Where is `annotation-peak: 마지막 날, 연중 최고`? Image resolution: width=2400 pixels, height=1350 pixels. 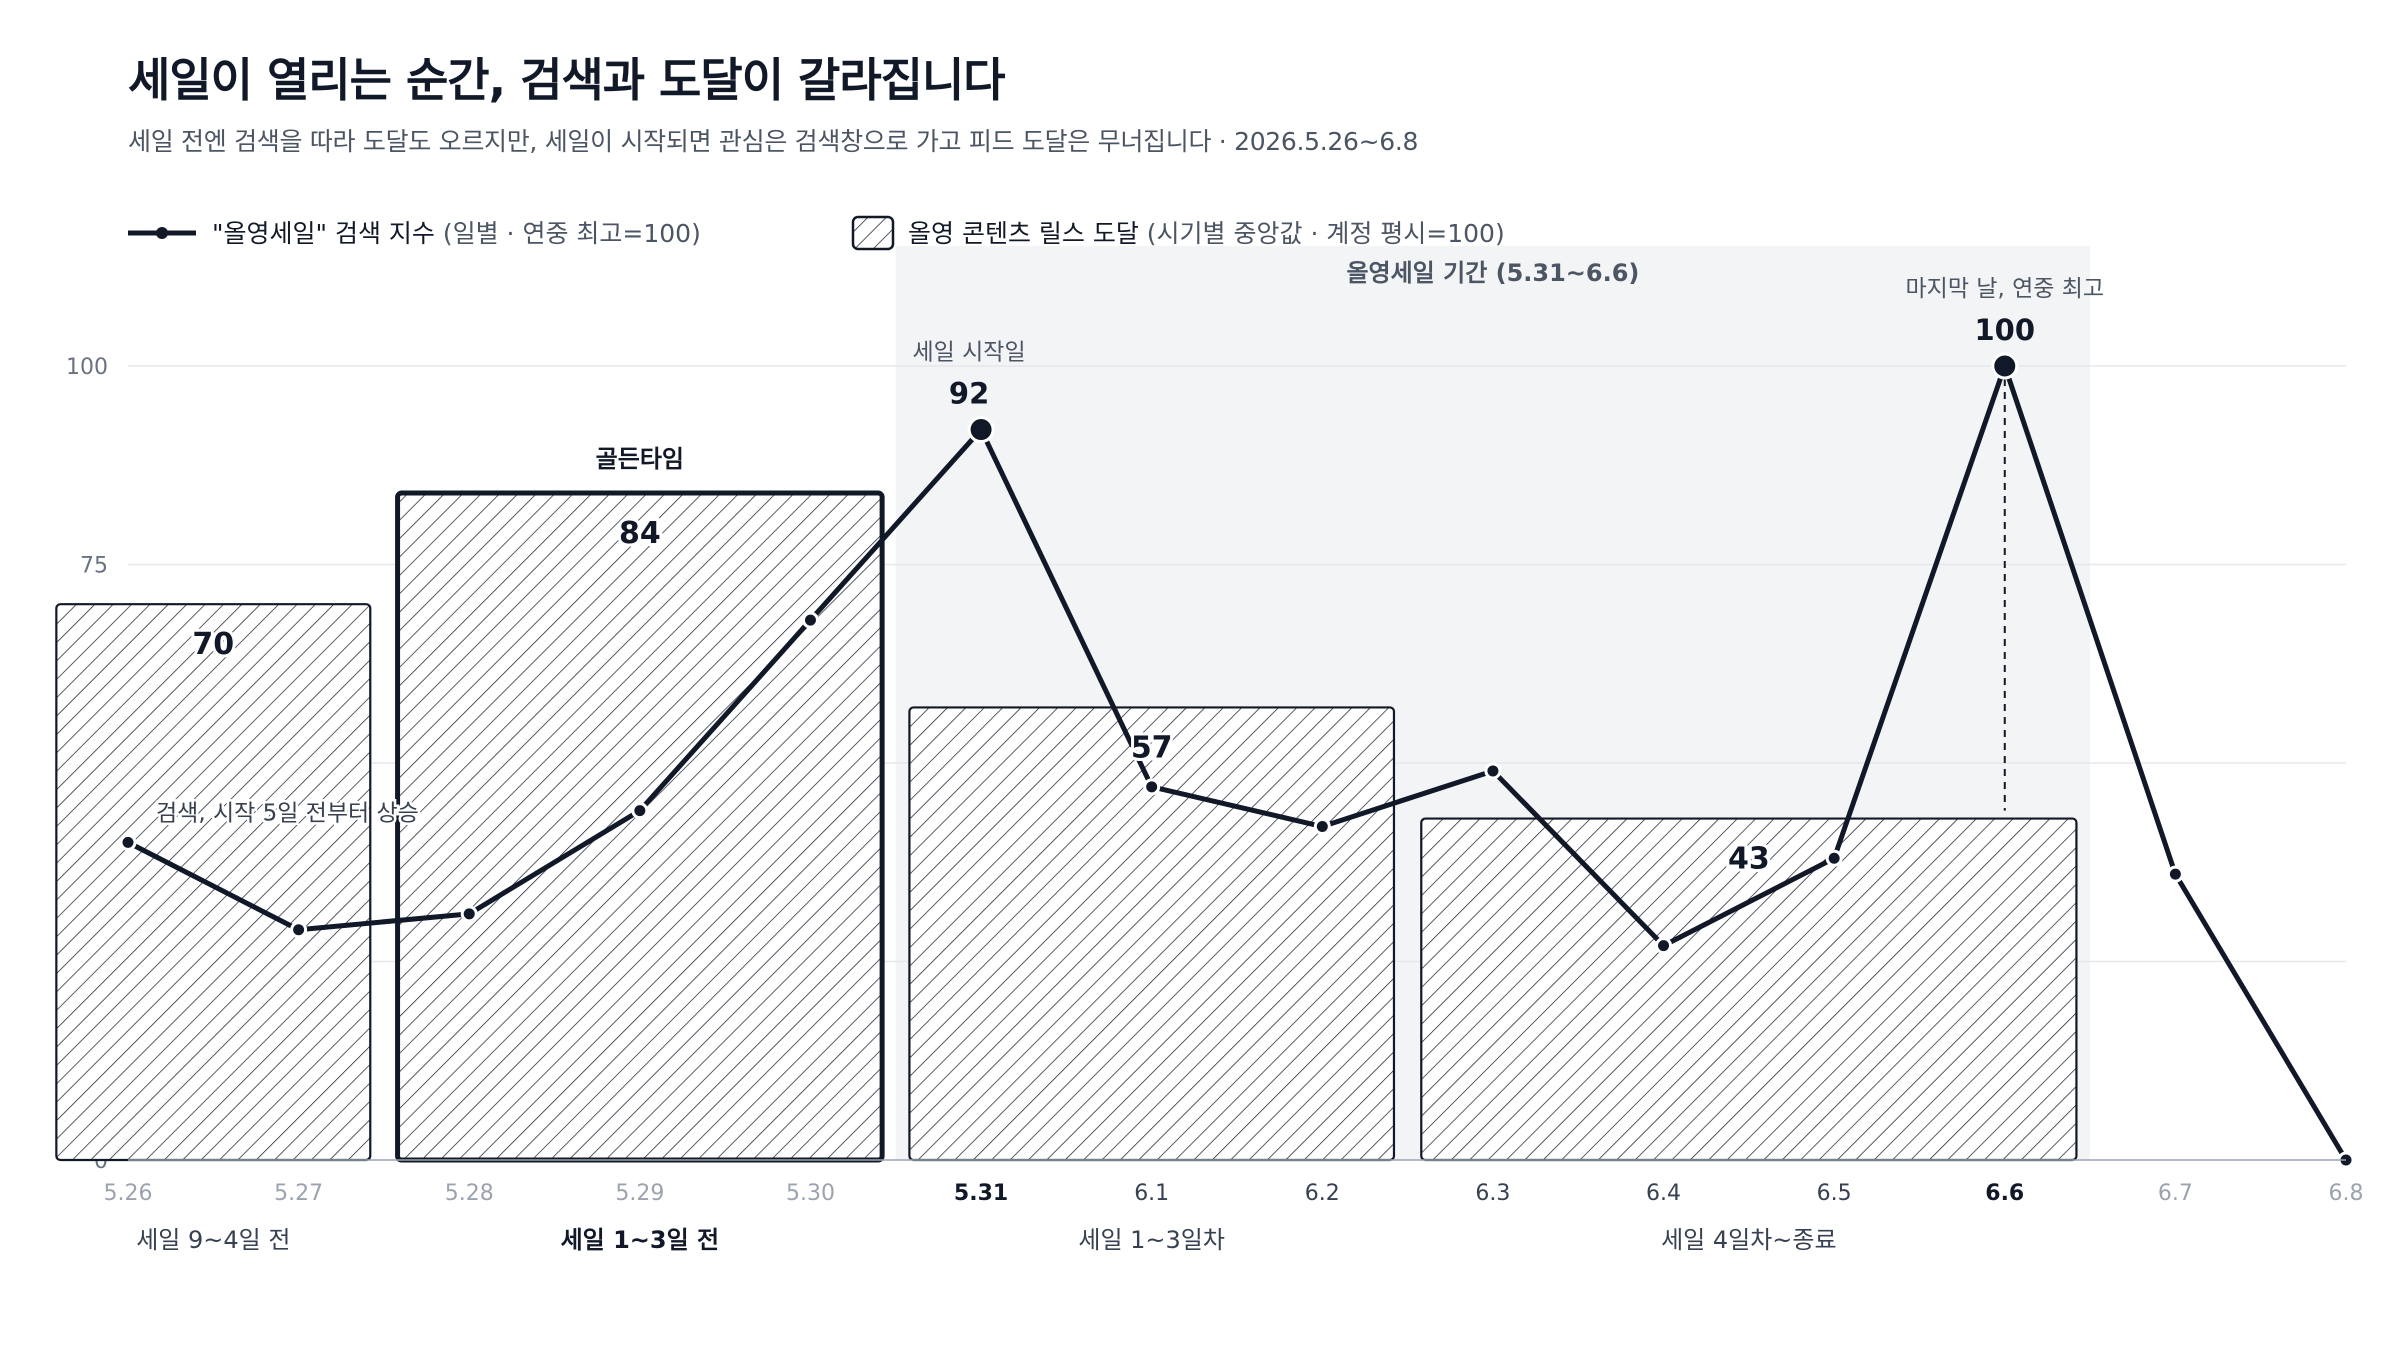
annotation-peak: 마지막 날, 연중 최고 is located at coordinates (2005, 289).